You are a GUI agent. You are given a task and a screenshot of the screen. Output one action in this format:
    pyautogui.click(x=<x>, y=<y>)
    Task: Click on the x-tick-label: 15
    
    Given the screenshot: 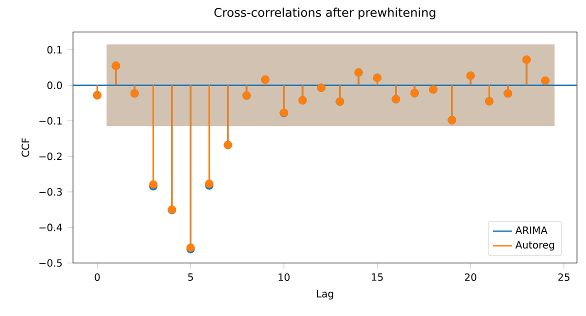 What is the action you would take?
    pyautogui.click(x=377, y=277)
    